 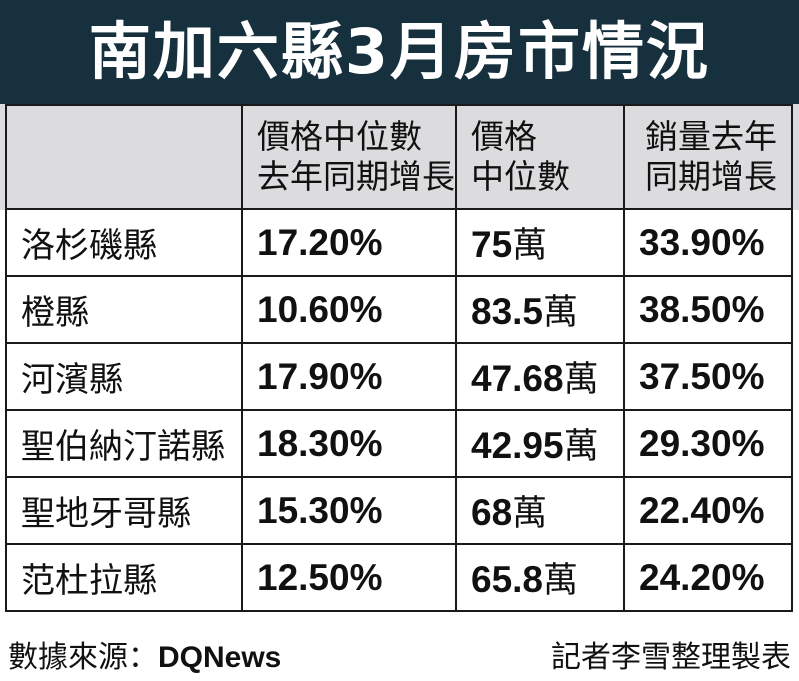 I want to click on sales-growth-cell: 37.50%, so click(x=708, y=376).